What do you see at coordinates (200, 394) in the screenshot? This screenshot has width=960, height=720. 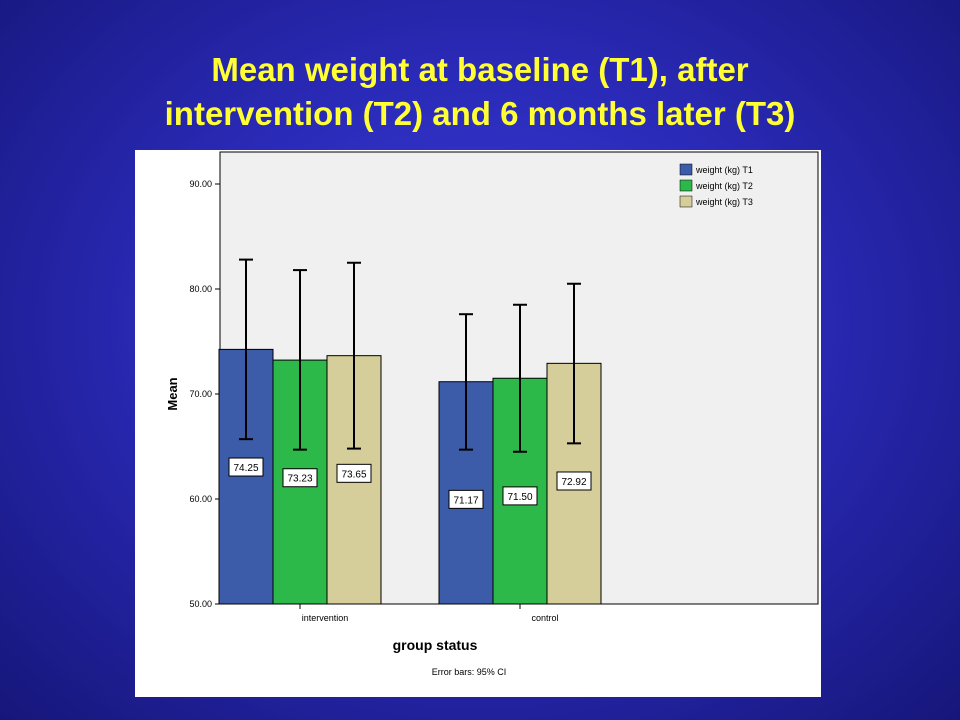 I see `y-tick-label: 70.00` at bounding box center [200, 394].